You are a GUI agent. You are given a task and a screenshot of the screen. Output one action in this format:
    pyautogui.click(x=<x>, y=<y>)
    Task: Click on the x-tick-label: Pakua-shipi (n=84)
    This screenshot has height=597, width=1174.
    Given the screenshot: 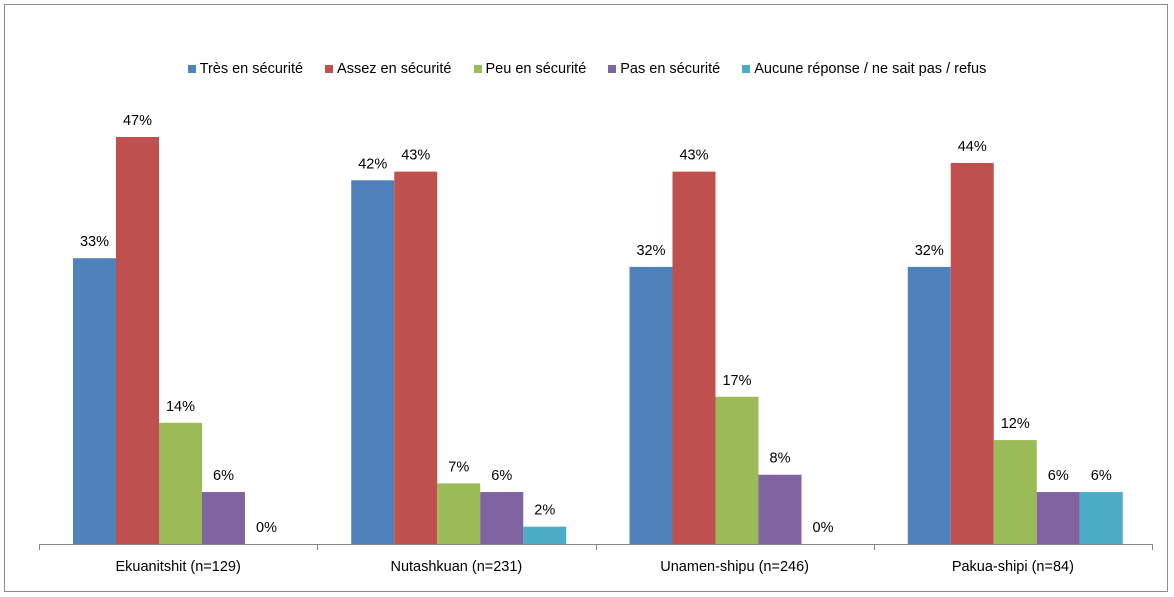 What is the action you would take?
    pyautogui.click(x=1013, y=567)
    